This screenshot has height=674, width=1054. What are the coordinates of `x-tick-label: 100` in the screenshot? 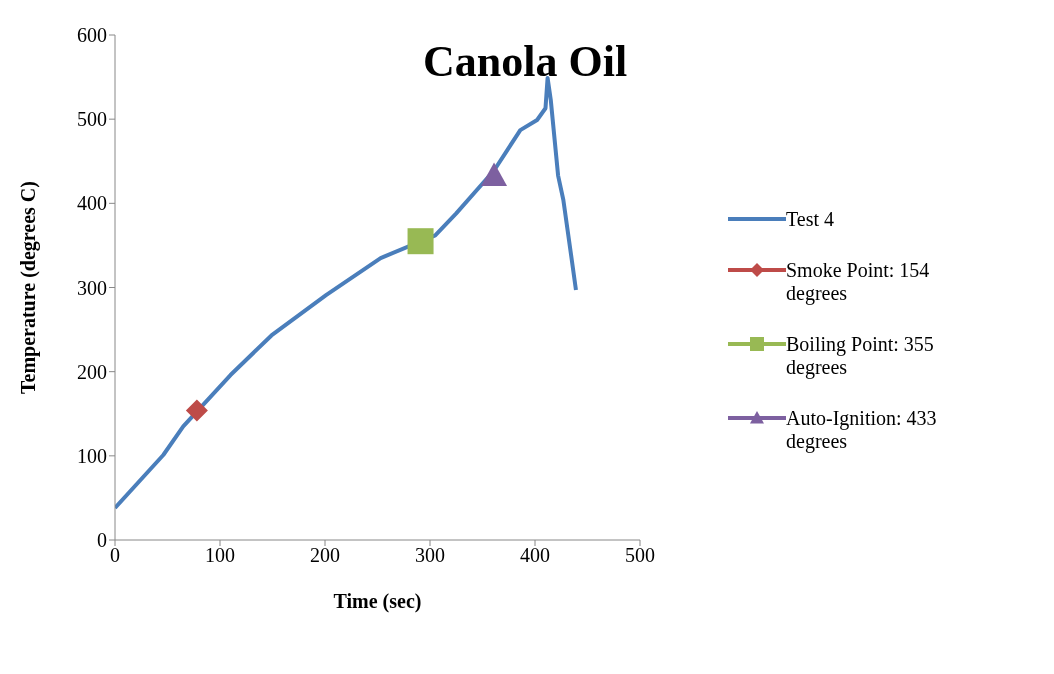 It's located at (220, 555).